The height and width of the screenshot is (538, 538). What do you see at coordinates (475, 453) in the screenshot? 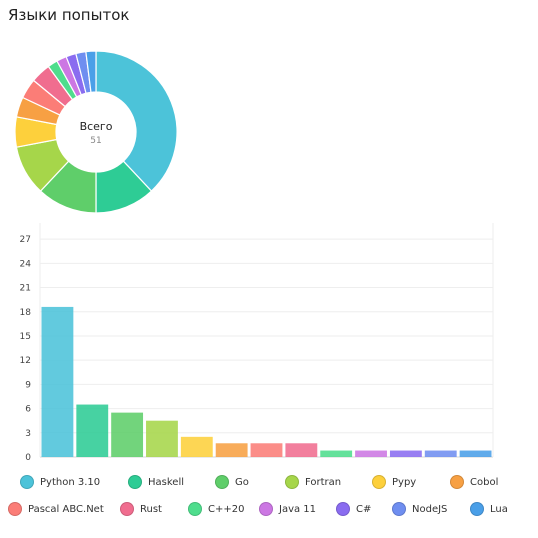
I see `bar-lua` at bounding box center [475, 453].